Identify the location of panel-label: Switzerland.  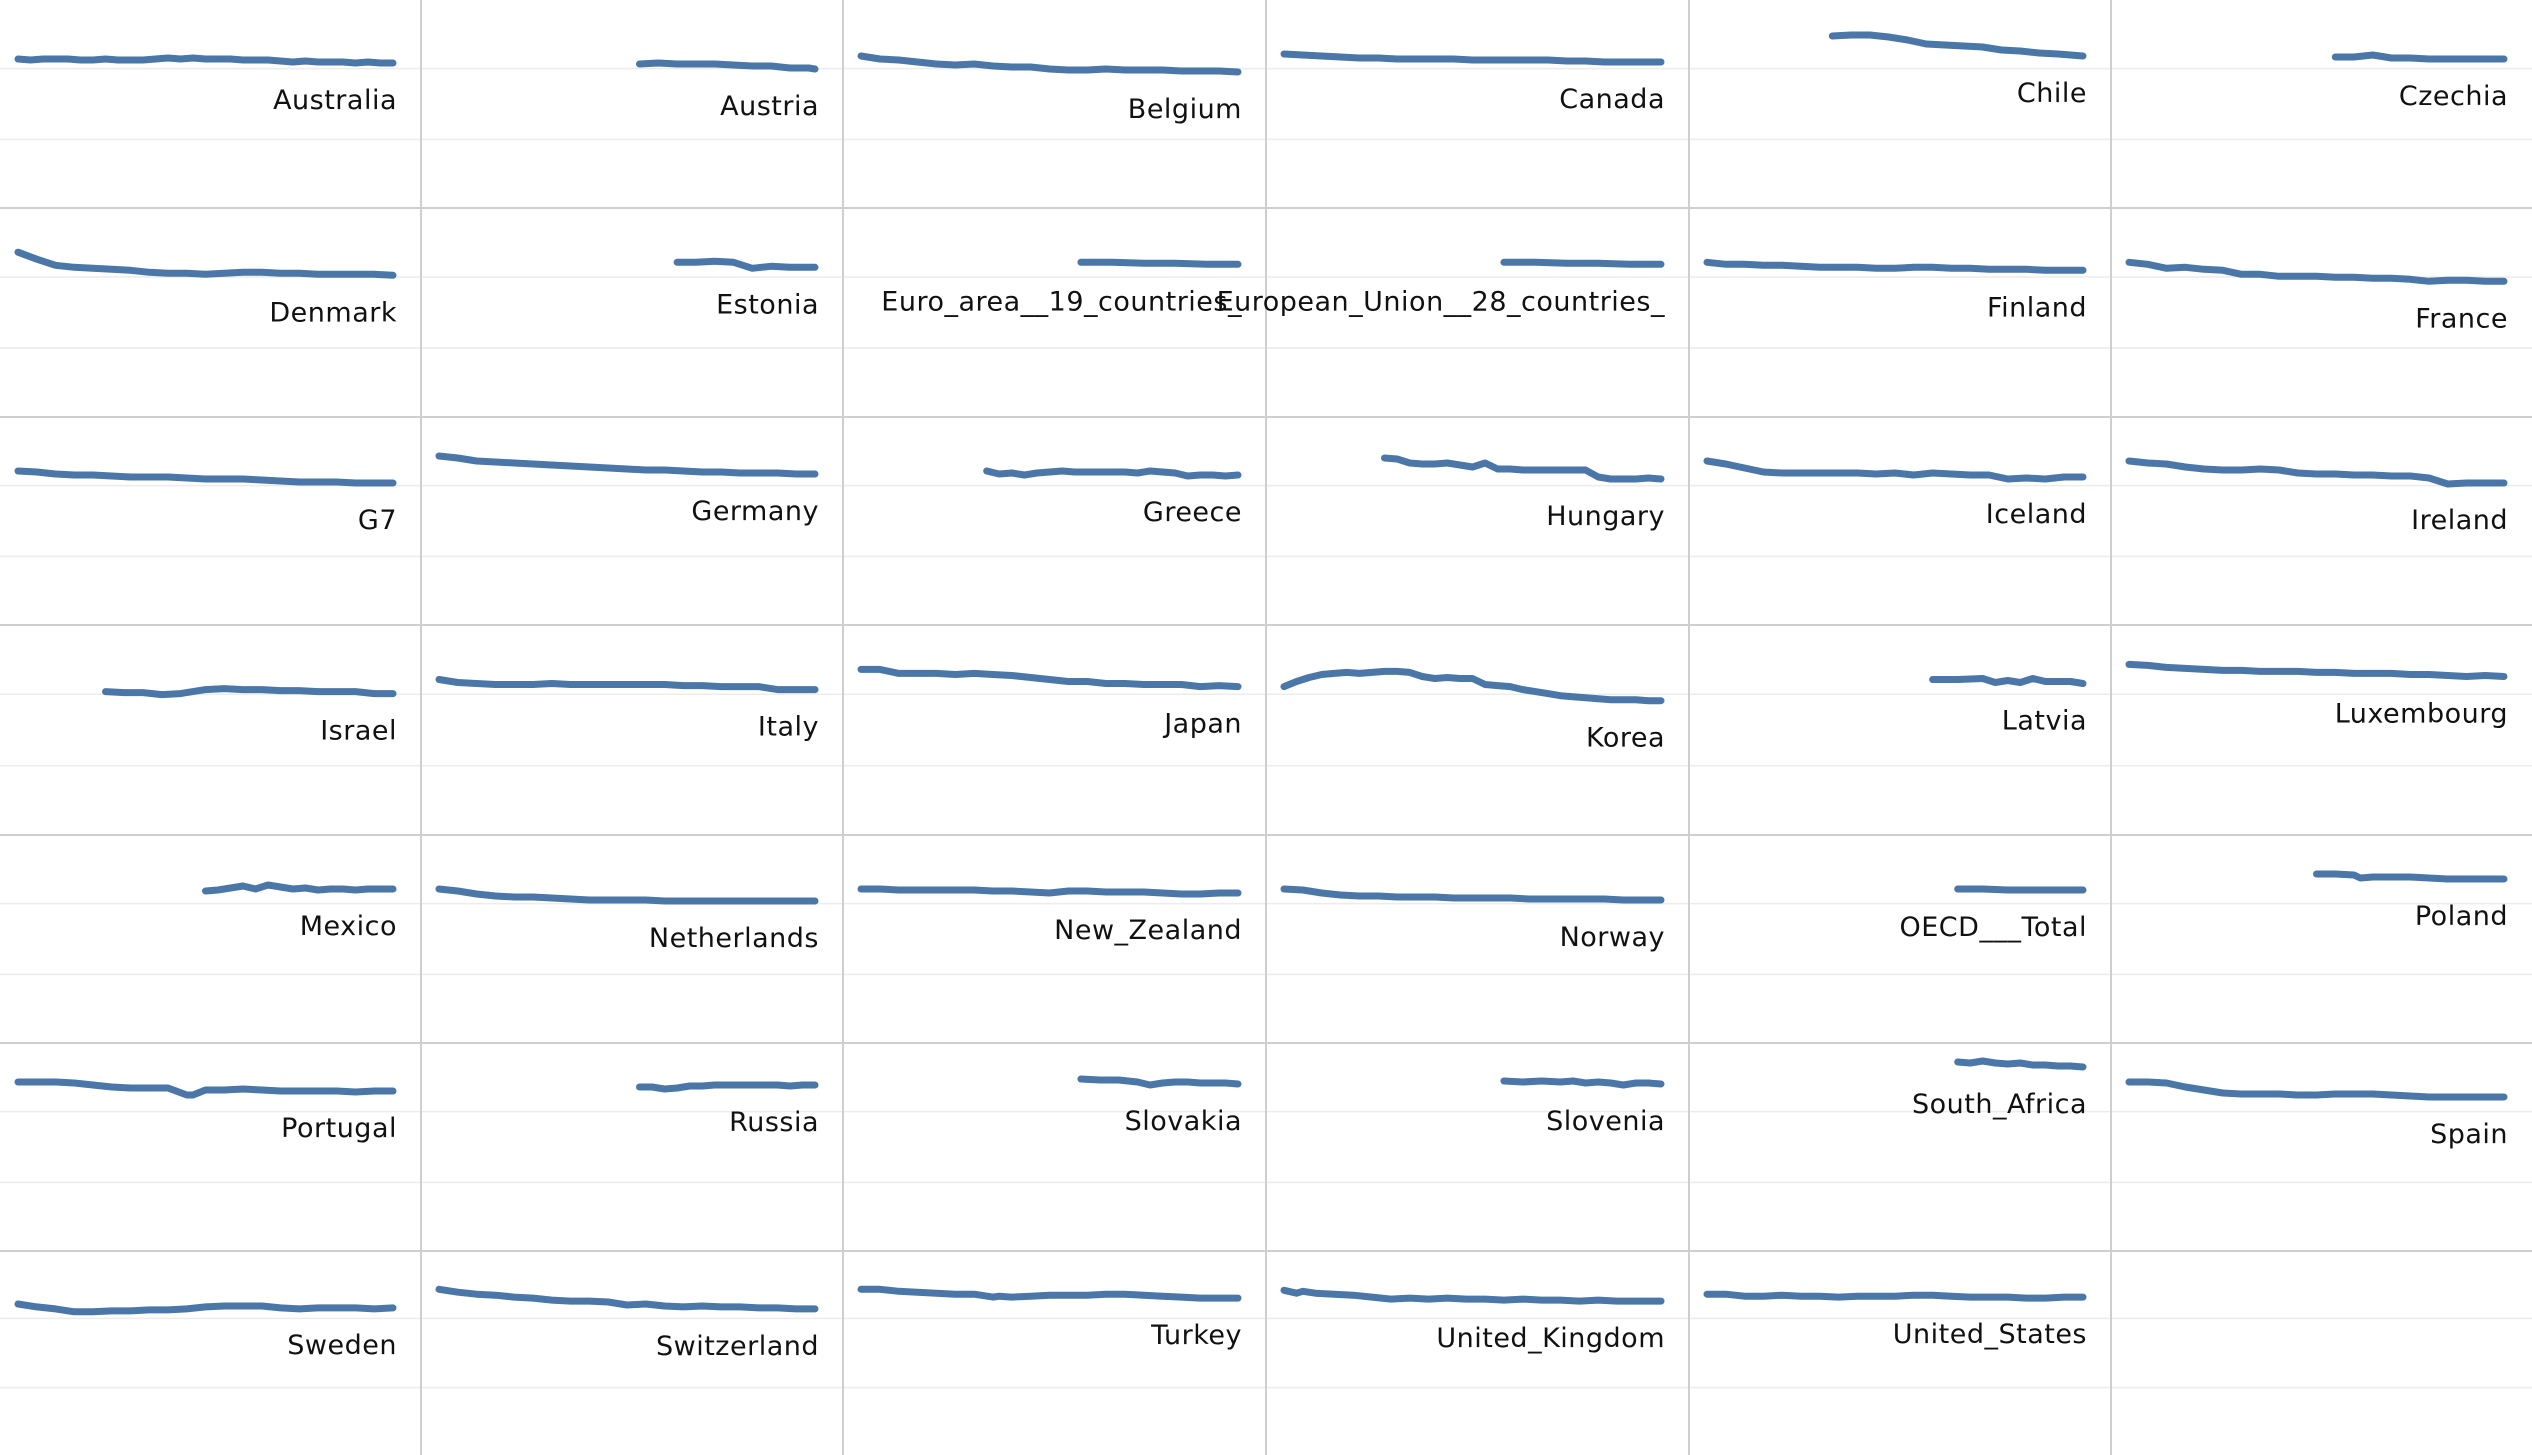
(737, 1346).